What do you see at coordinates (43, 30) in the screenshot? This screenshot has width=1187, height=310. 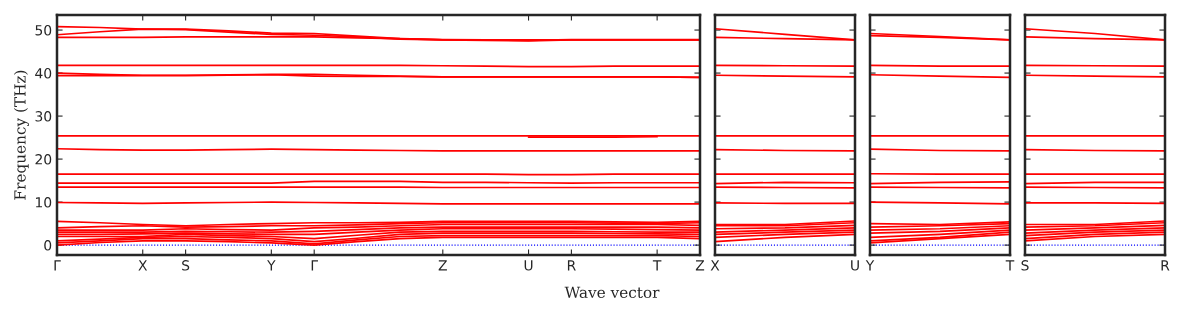 I see `y-tick-label: 50` at bounding box center [43, 30].